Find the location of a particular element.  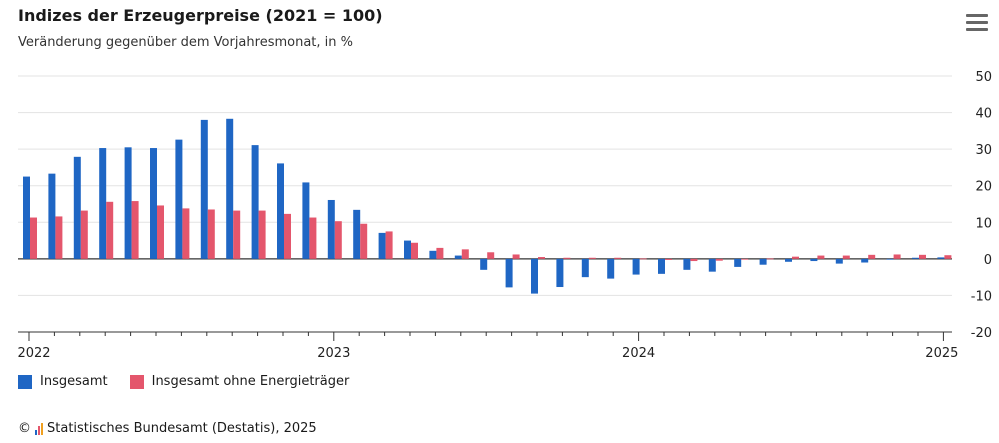

legend-label-insgesamt: Insgesamt is located at coordinates (74, 381).